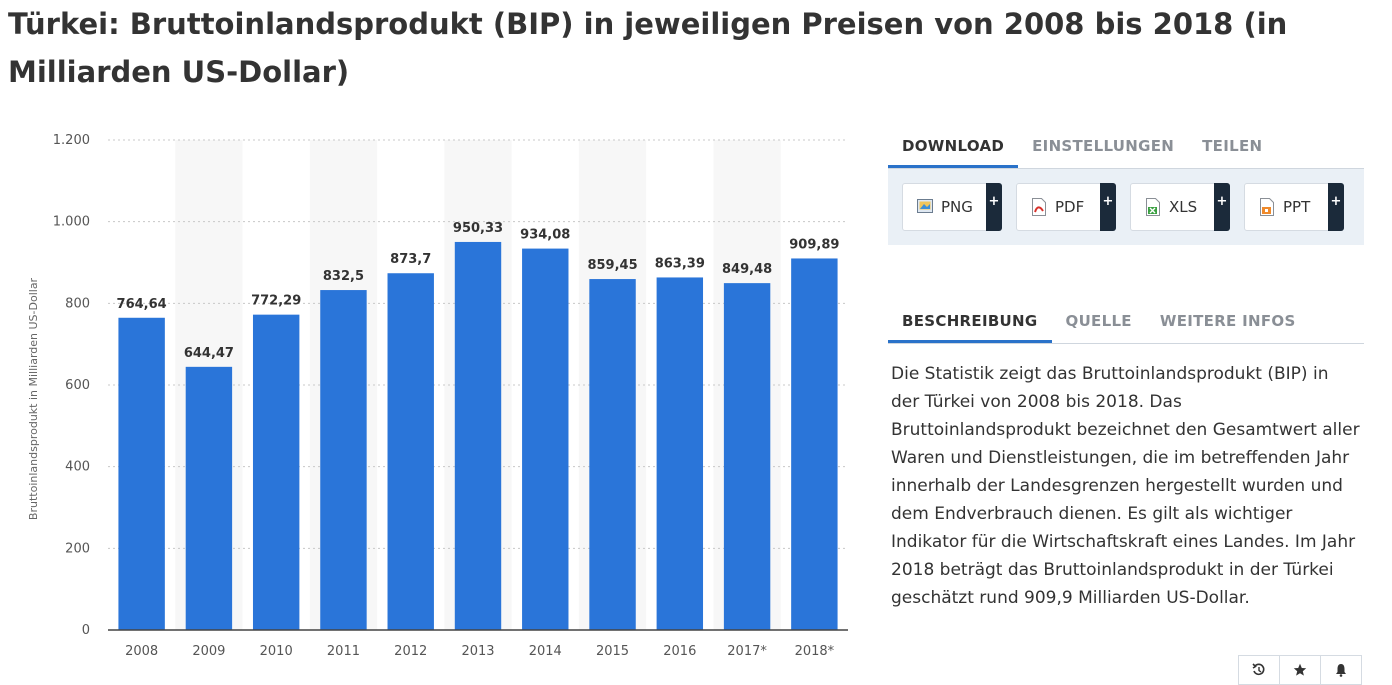 This screenshot has height=685, width=1392. I want to click on y-tick-label: 200, so click(77, 548).